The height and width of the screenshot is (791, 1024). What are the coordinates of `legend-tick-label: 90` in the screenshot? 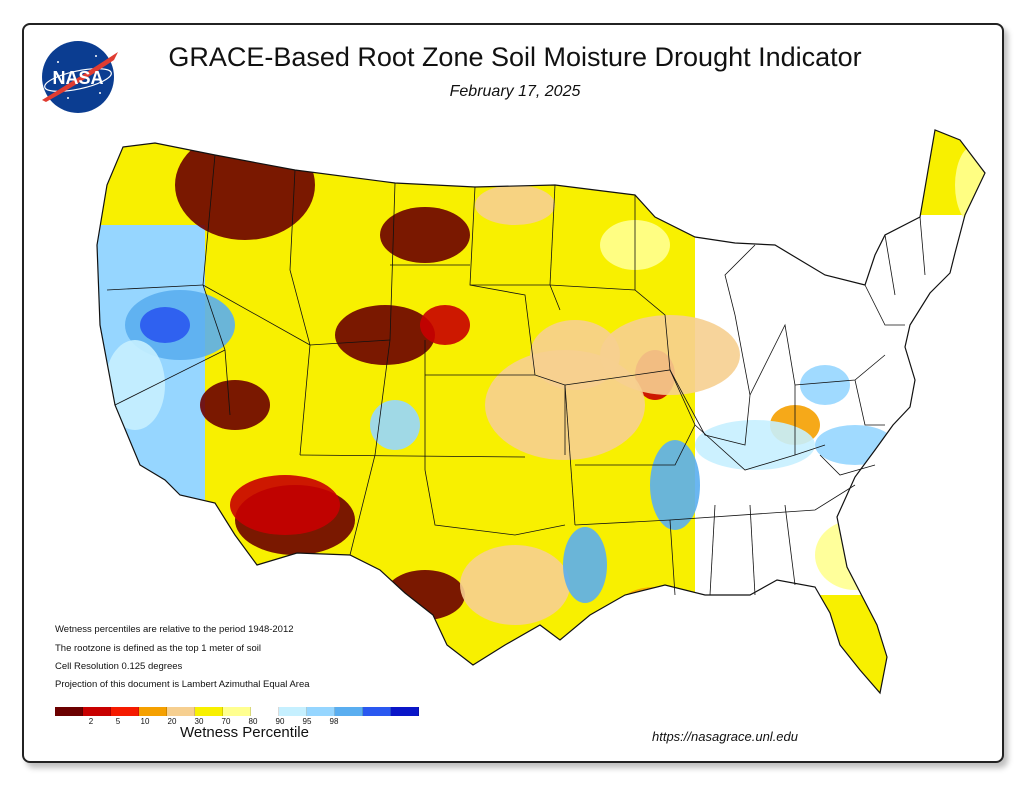 It's located at (280, 721).